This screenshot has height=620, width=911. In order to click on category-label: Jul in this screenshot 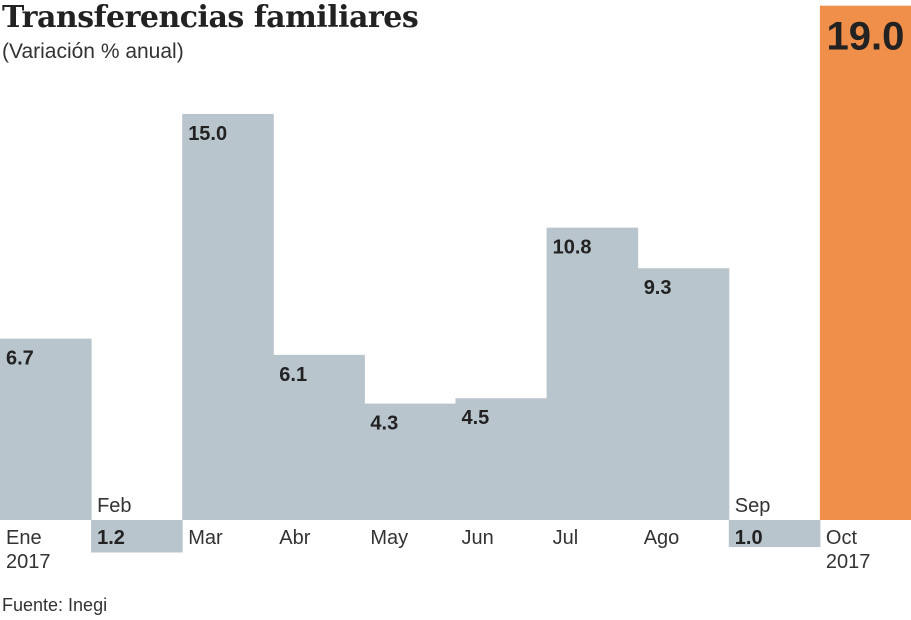, I will do `click(566, 538)`.